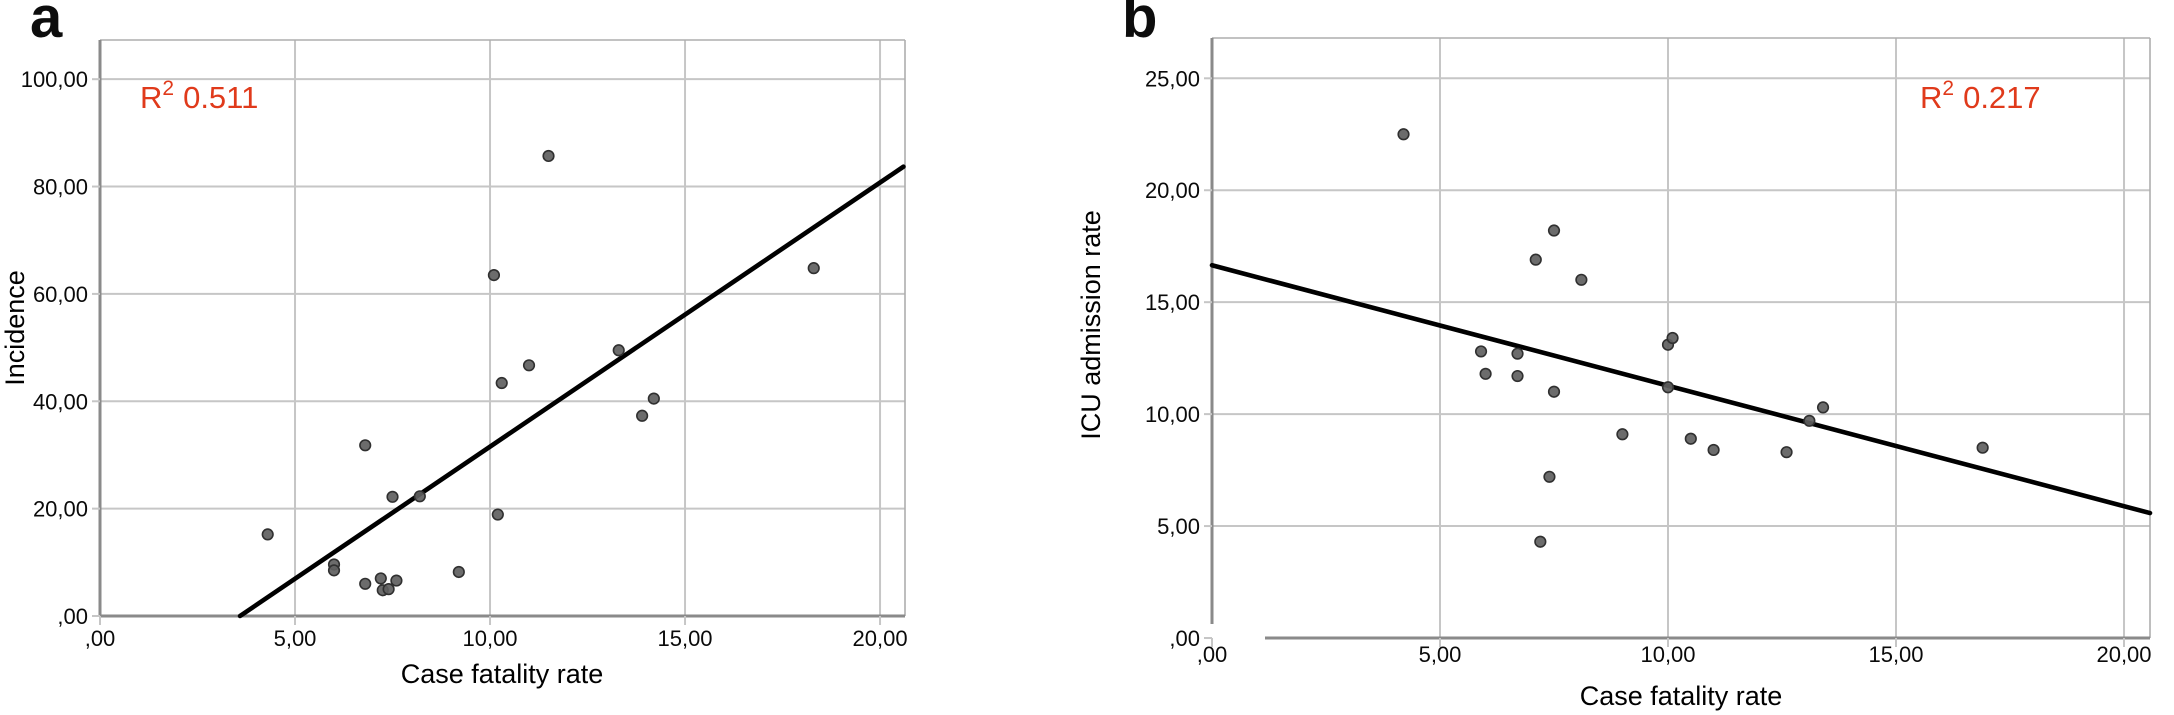 The height and width of the screenshot is (715, 2174). Describe the element at coordinates (1948, 88) in the screenshot. I see `r-squared-sup-b: 2` at that location.